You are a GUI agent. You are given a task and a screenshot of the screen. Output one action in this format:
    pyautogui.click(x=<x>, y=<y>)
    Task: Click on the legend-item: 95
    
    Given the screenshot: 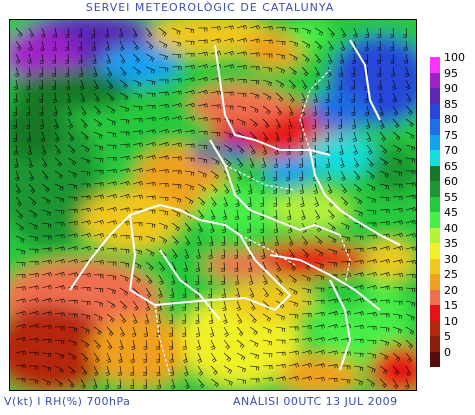 What is the action you would take?
    pyautogui.click(x=452, y=77)
    